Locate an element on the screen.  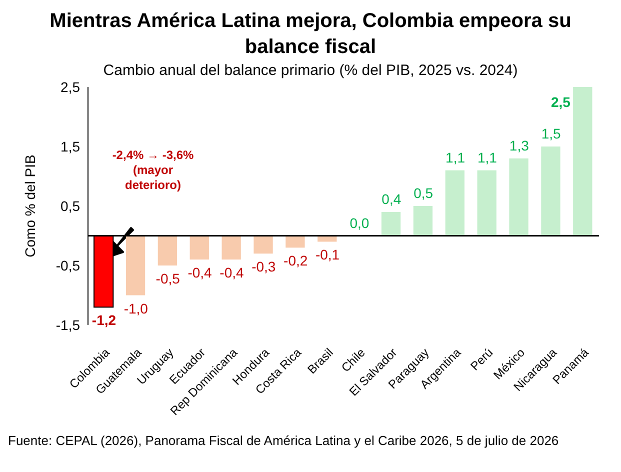
data-label: -0,1 is located at coordinates (327, 254).